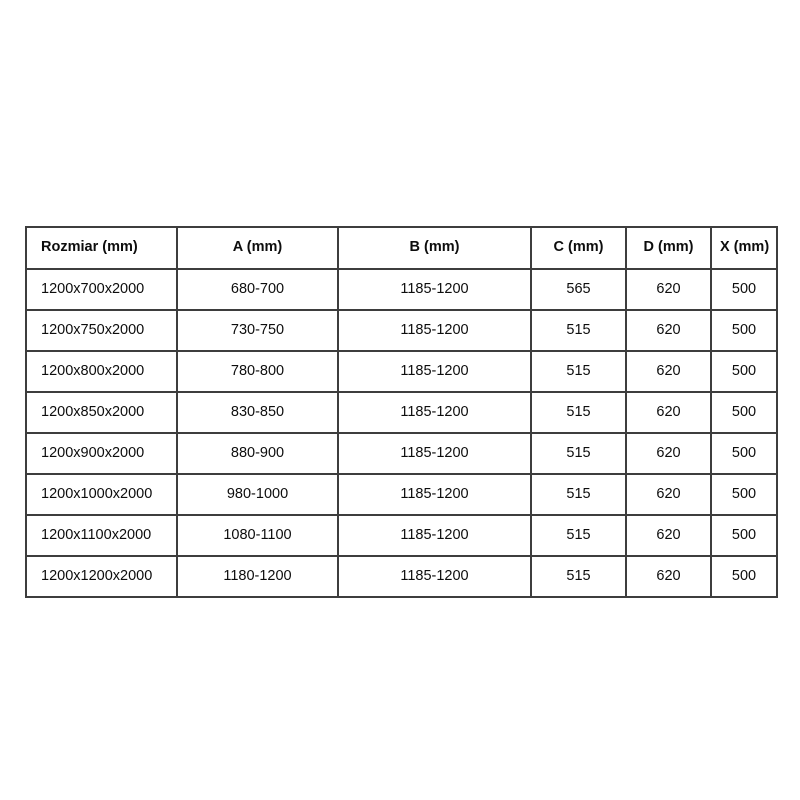  What do you see at coordinates (257, 535) in the screenshot?
I see `cell-a: 1080-1100` at bounding box center [257, 535].